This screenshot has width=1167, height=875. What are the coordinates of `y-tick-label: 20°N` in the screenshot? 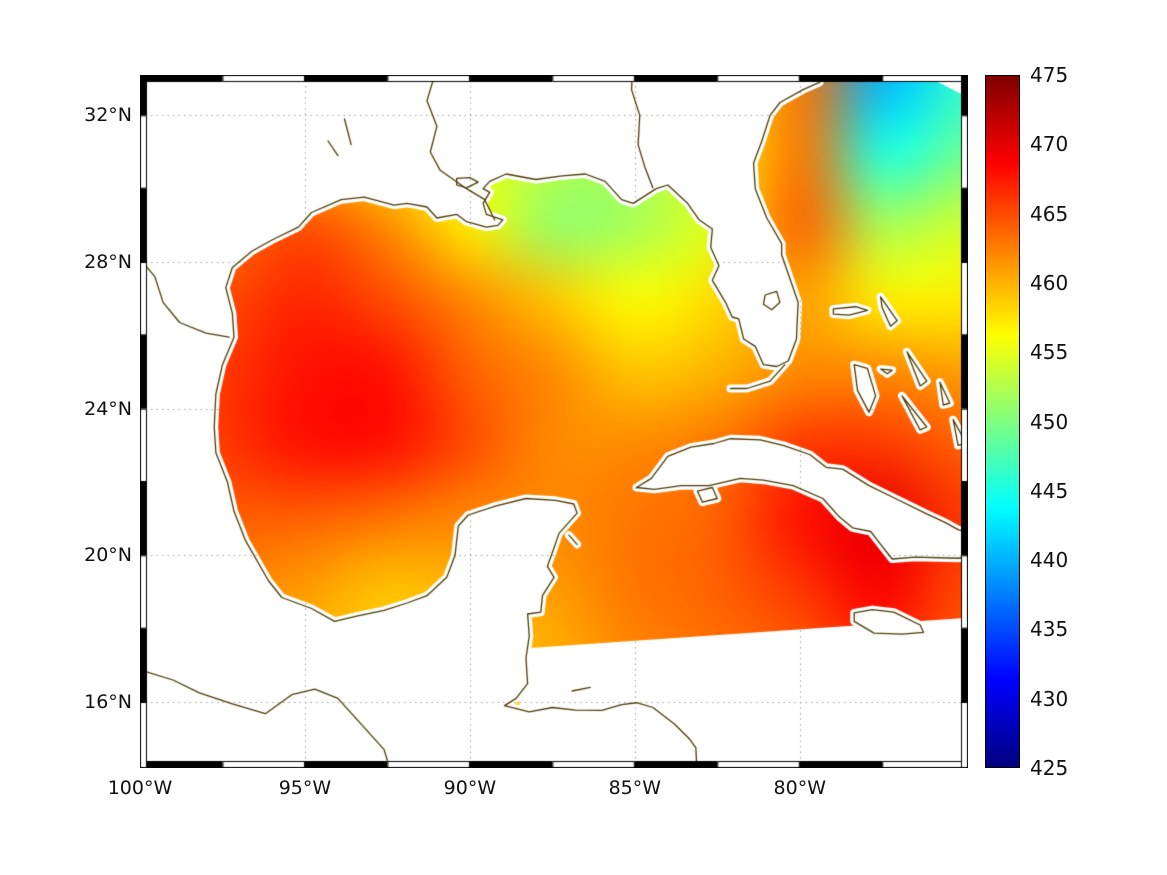 It's located at (108, 555).